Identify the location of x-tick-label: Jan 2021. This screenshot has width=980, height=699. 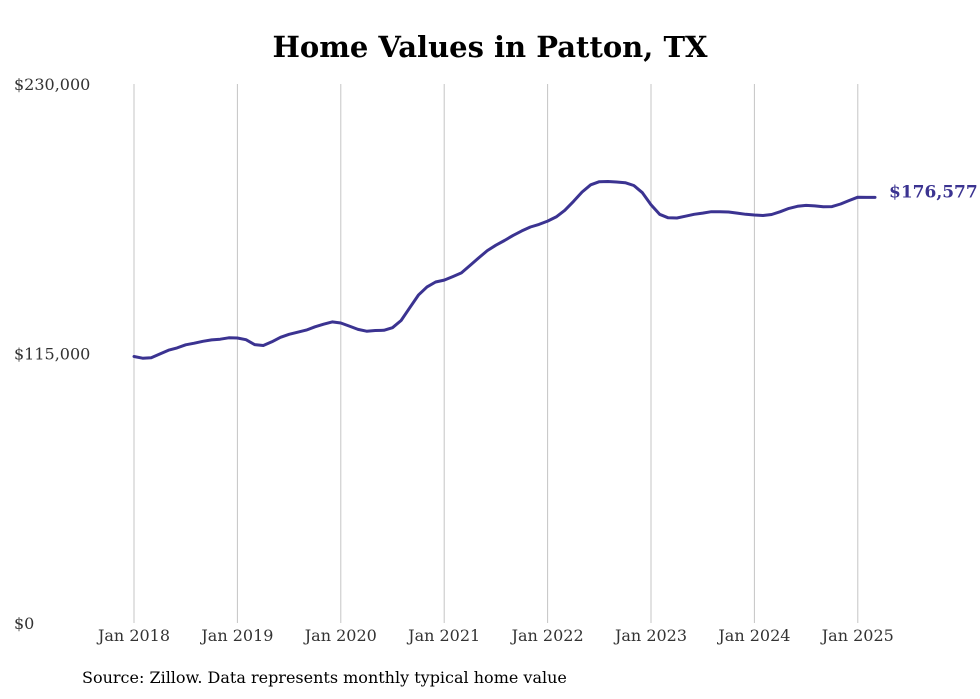
(443, 635).